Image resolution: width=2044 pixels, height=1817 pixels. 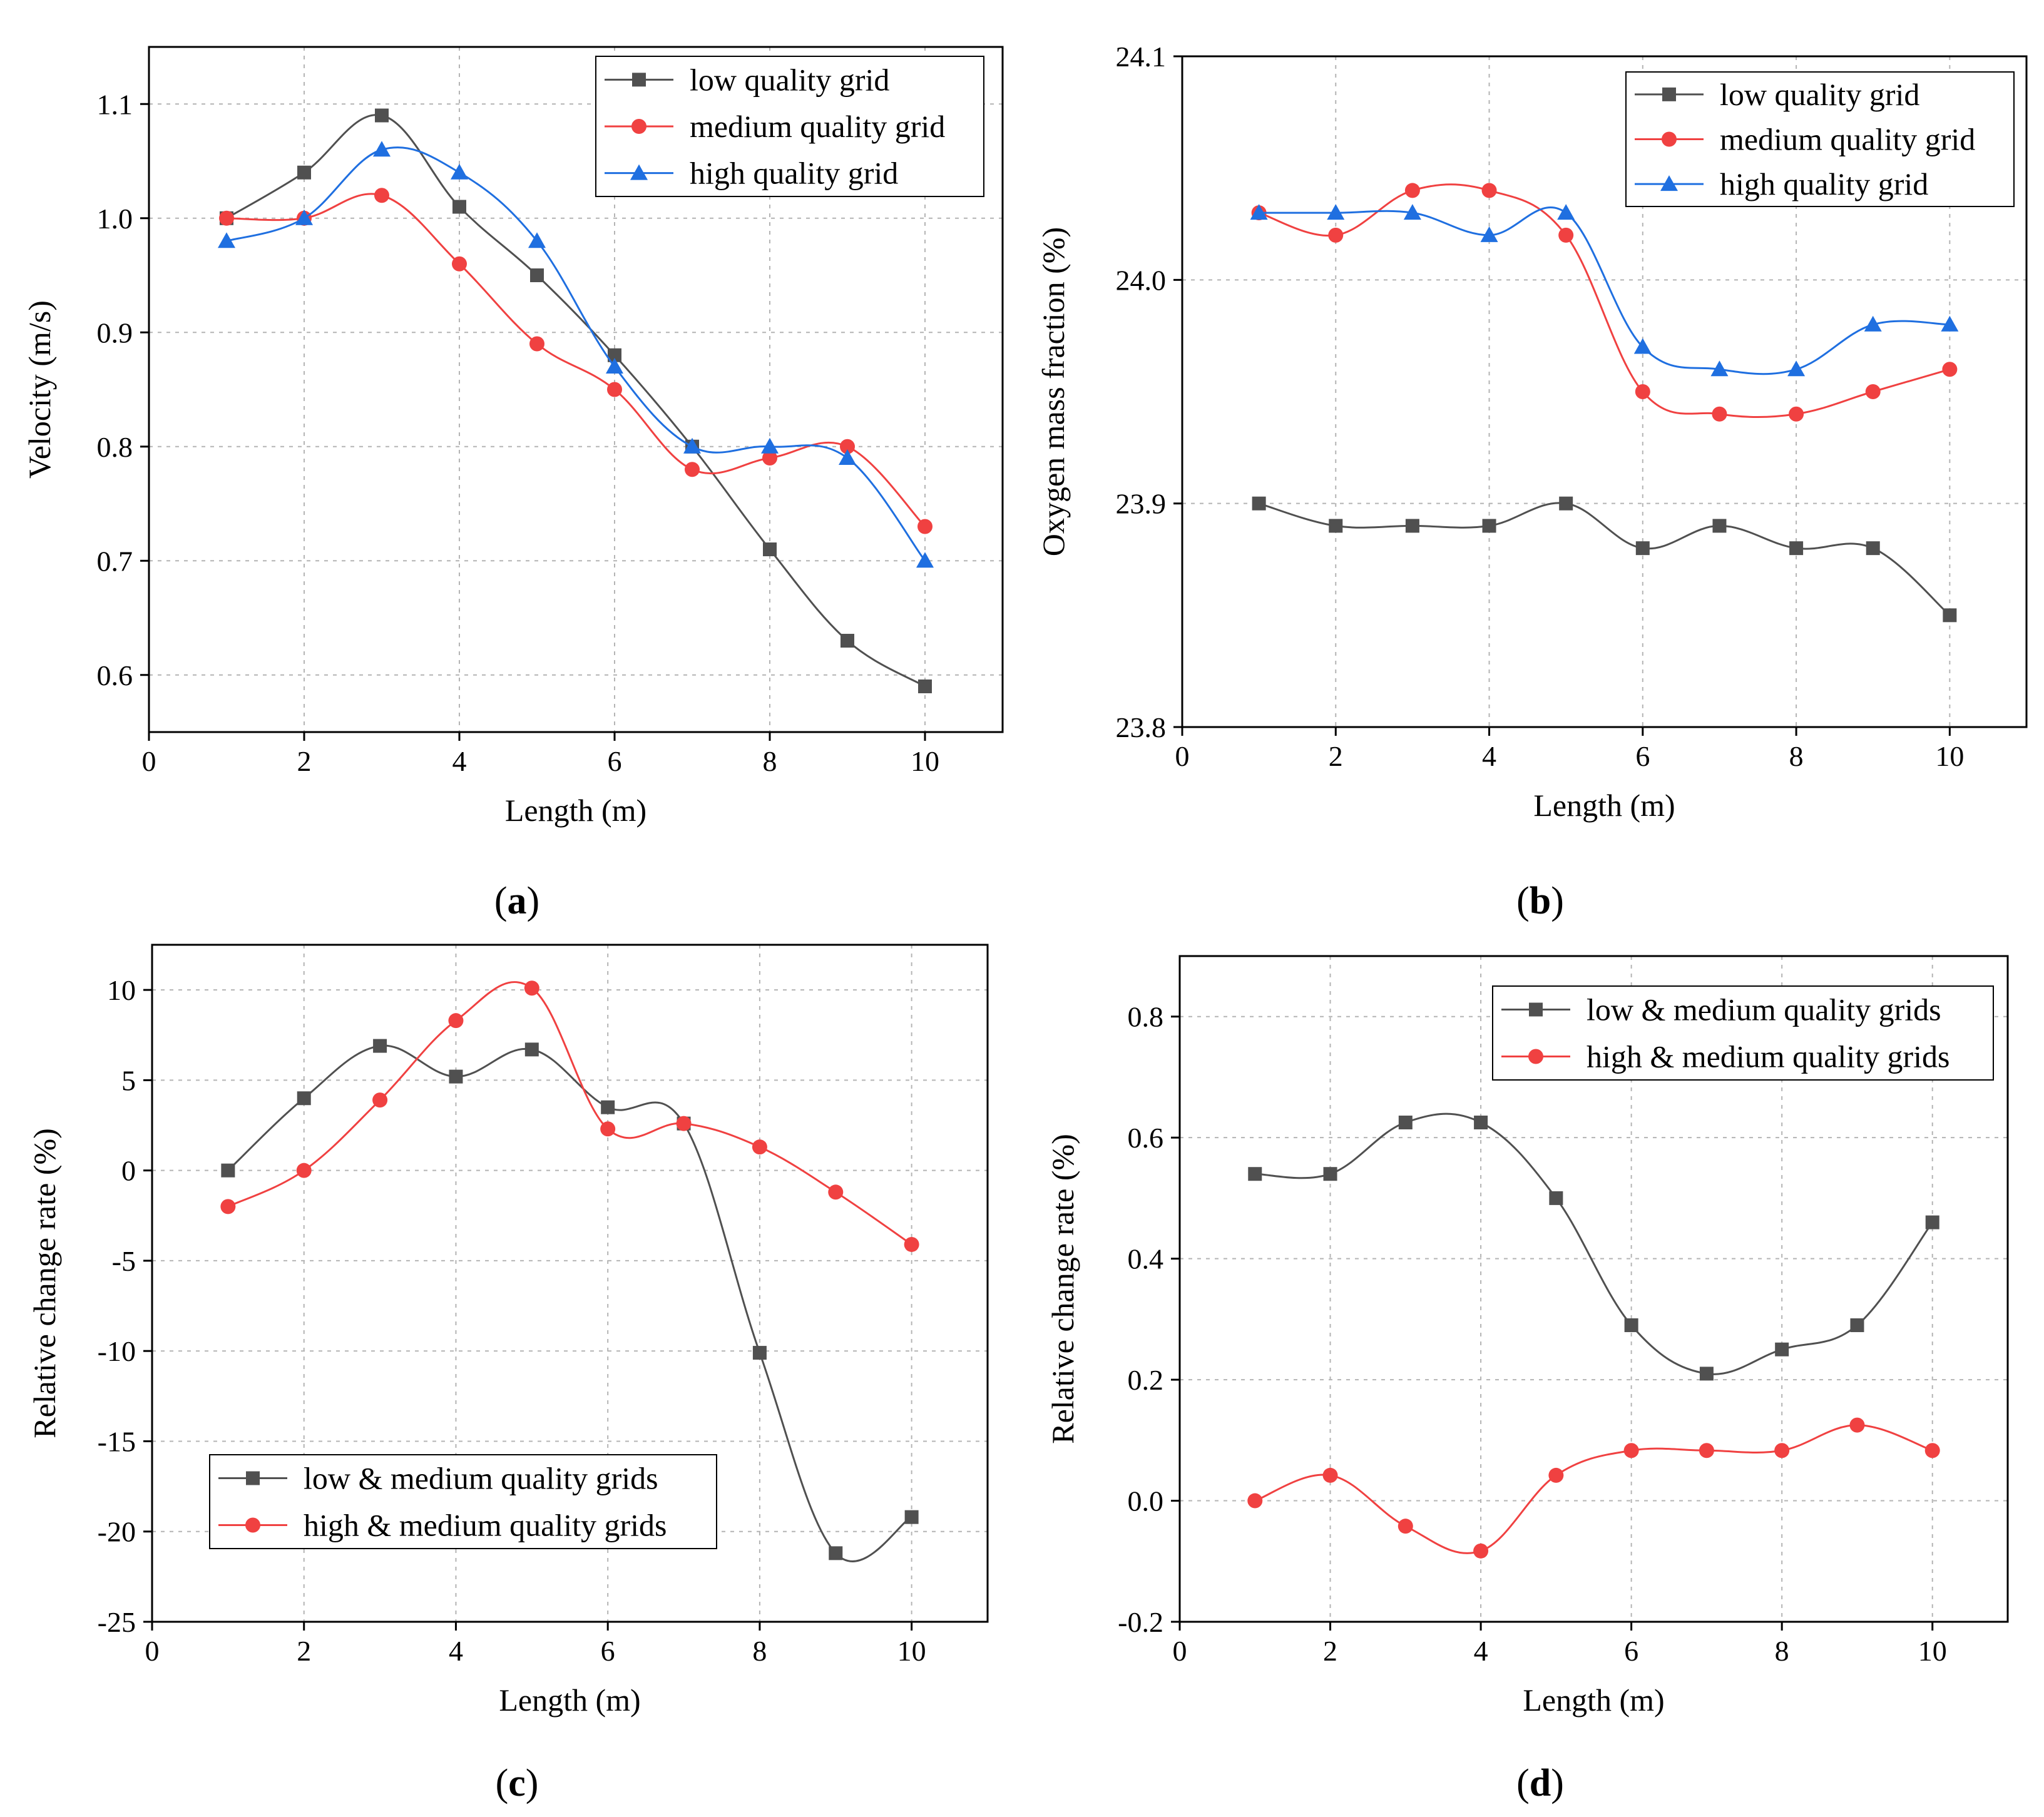 What do you see at coordinates (1847, 139) in the screenshot?
I see `legend-label: medium quality grid` at bounding box center [1847, 139].